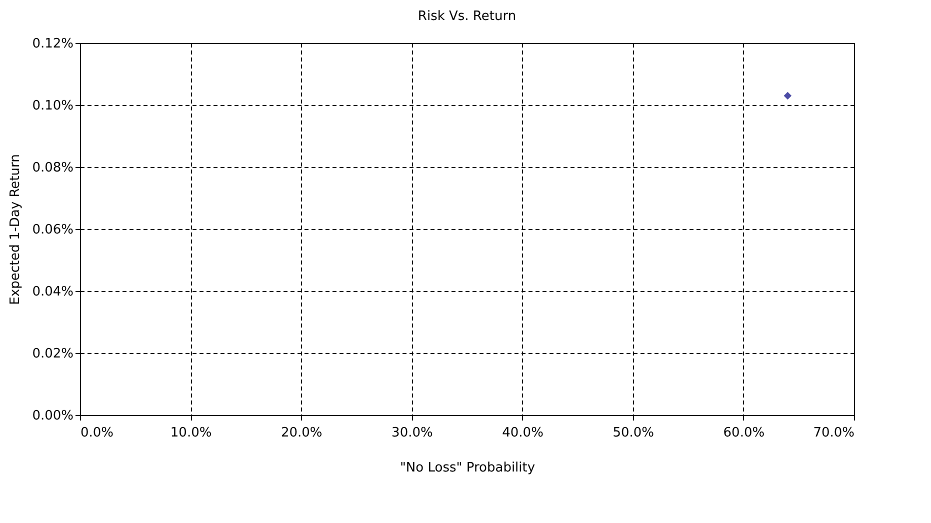 Image resolution: width=931 pixels, height=523 pixels. Describe the element at coordinates (301, 433) in the screenshot. I see `x-tick-label: 20.0%` at that location.